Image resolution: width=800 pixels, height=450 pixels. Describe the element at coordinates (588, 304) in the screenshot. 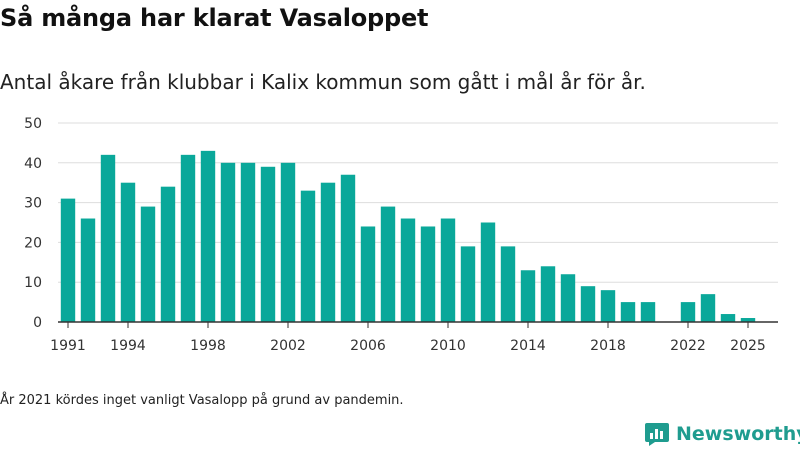

I see `bar-2017` at that location.